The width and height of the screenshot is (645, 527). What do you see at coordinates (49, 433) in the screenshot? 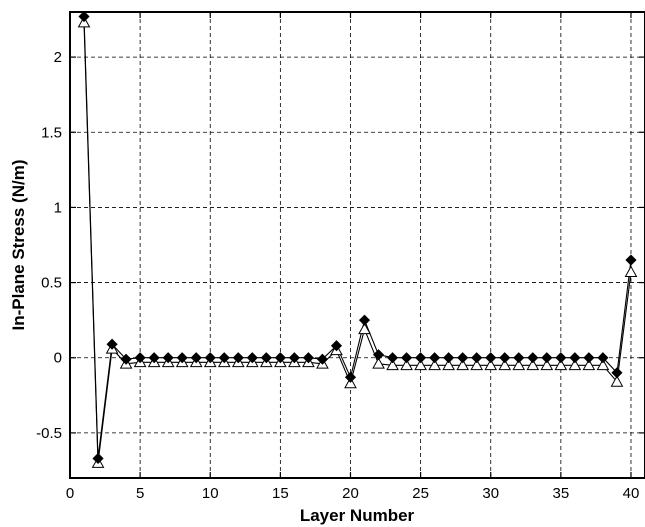
I see `y-tick-label: -0.5` at bounding box center [49, 433].